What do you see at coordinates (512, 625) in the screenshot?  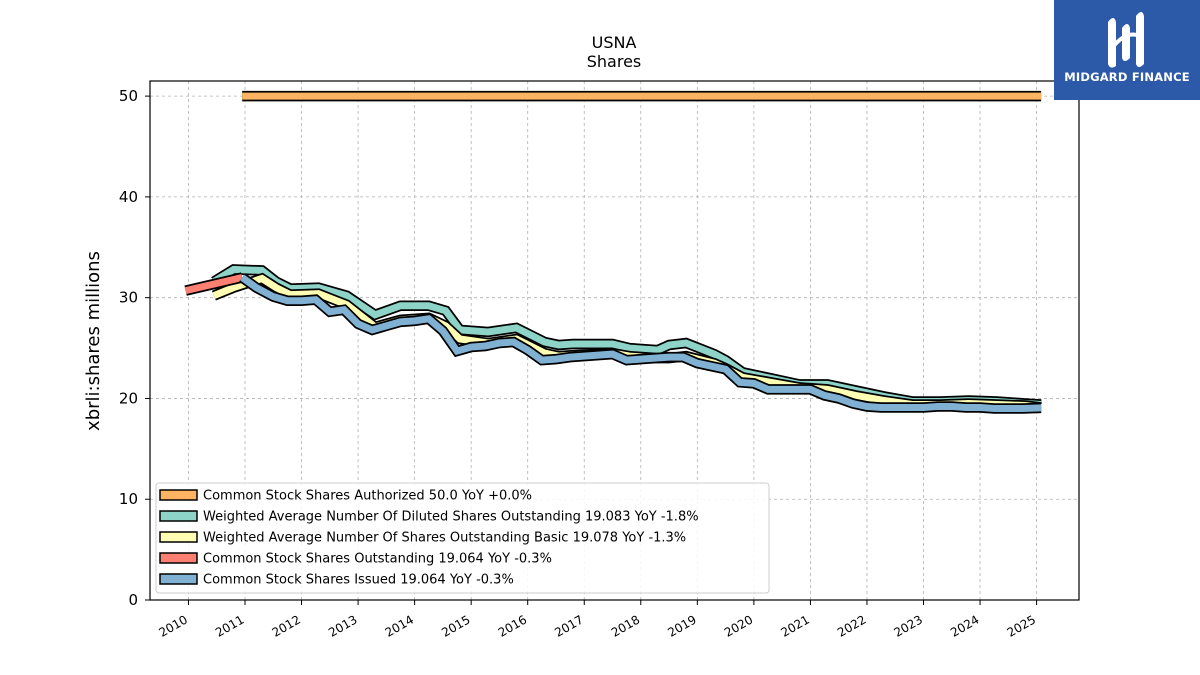 I see `x-tick-label: 2016` at bounding box center [512, 625].